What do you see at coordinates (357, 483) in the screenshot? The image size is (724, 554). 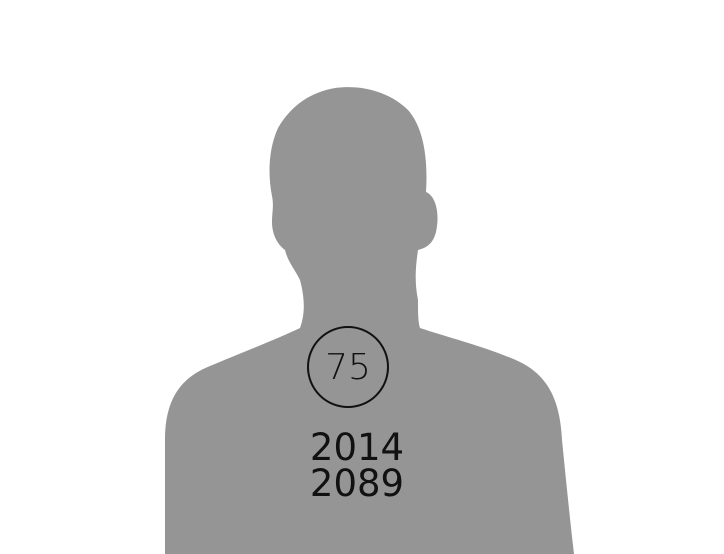 I see `end-year: 2089` at bounding box center [357, 483].